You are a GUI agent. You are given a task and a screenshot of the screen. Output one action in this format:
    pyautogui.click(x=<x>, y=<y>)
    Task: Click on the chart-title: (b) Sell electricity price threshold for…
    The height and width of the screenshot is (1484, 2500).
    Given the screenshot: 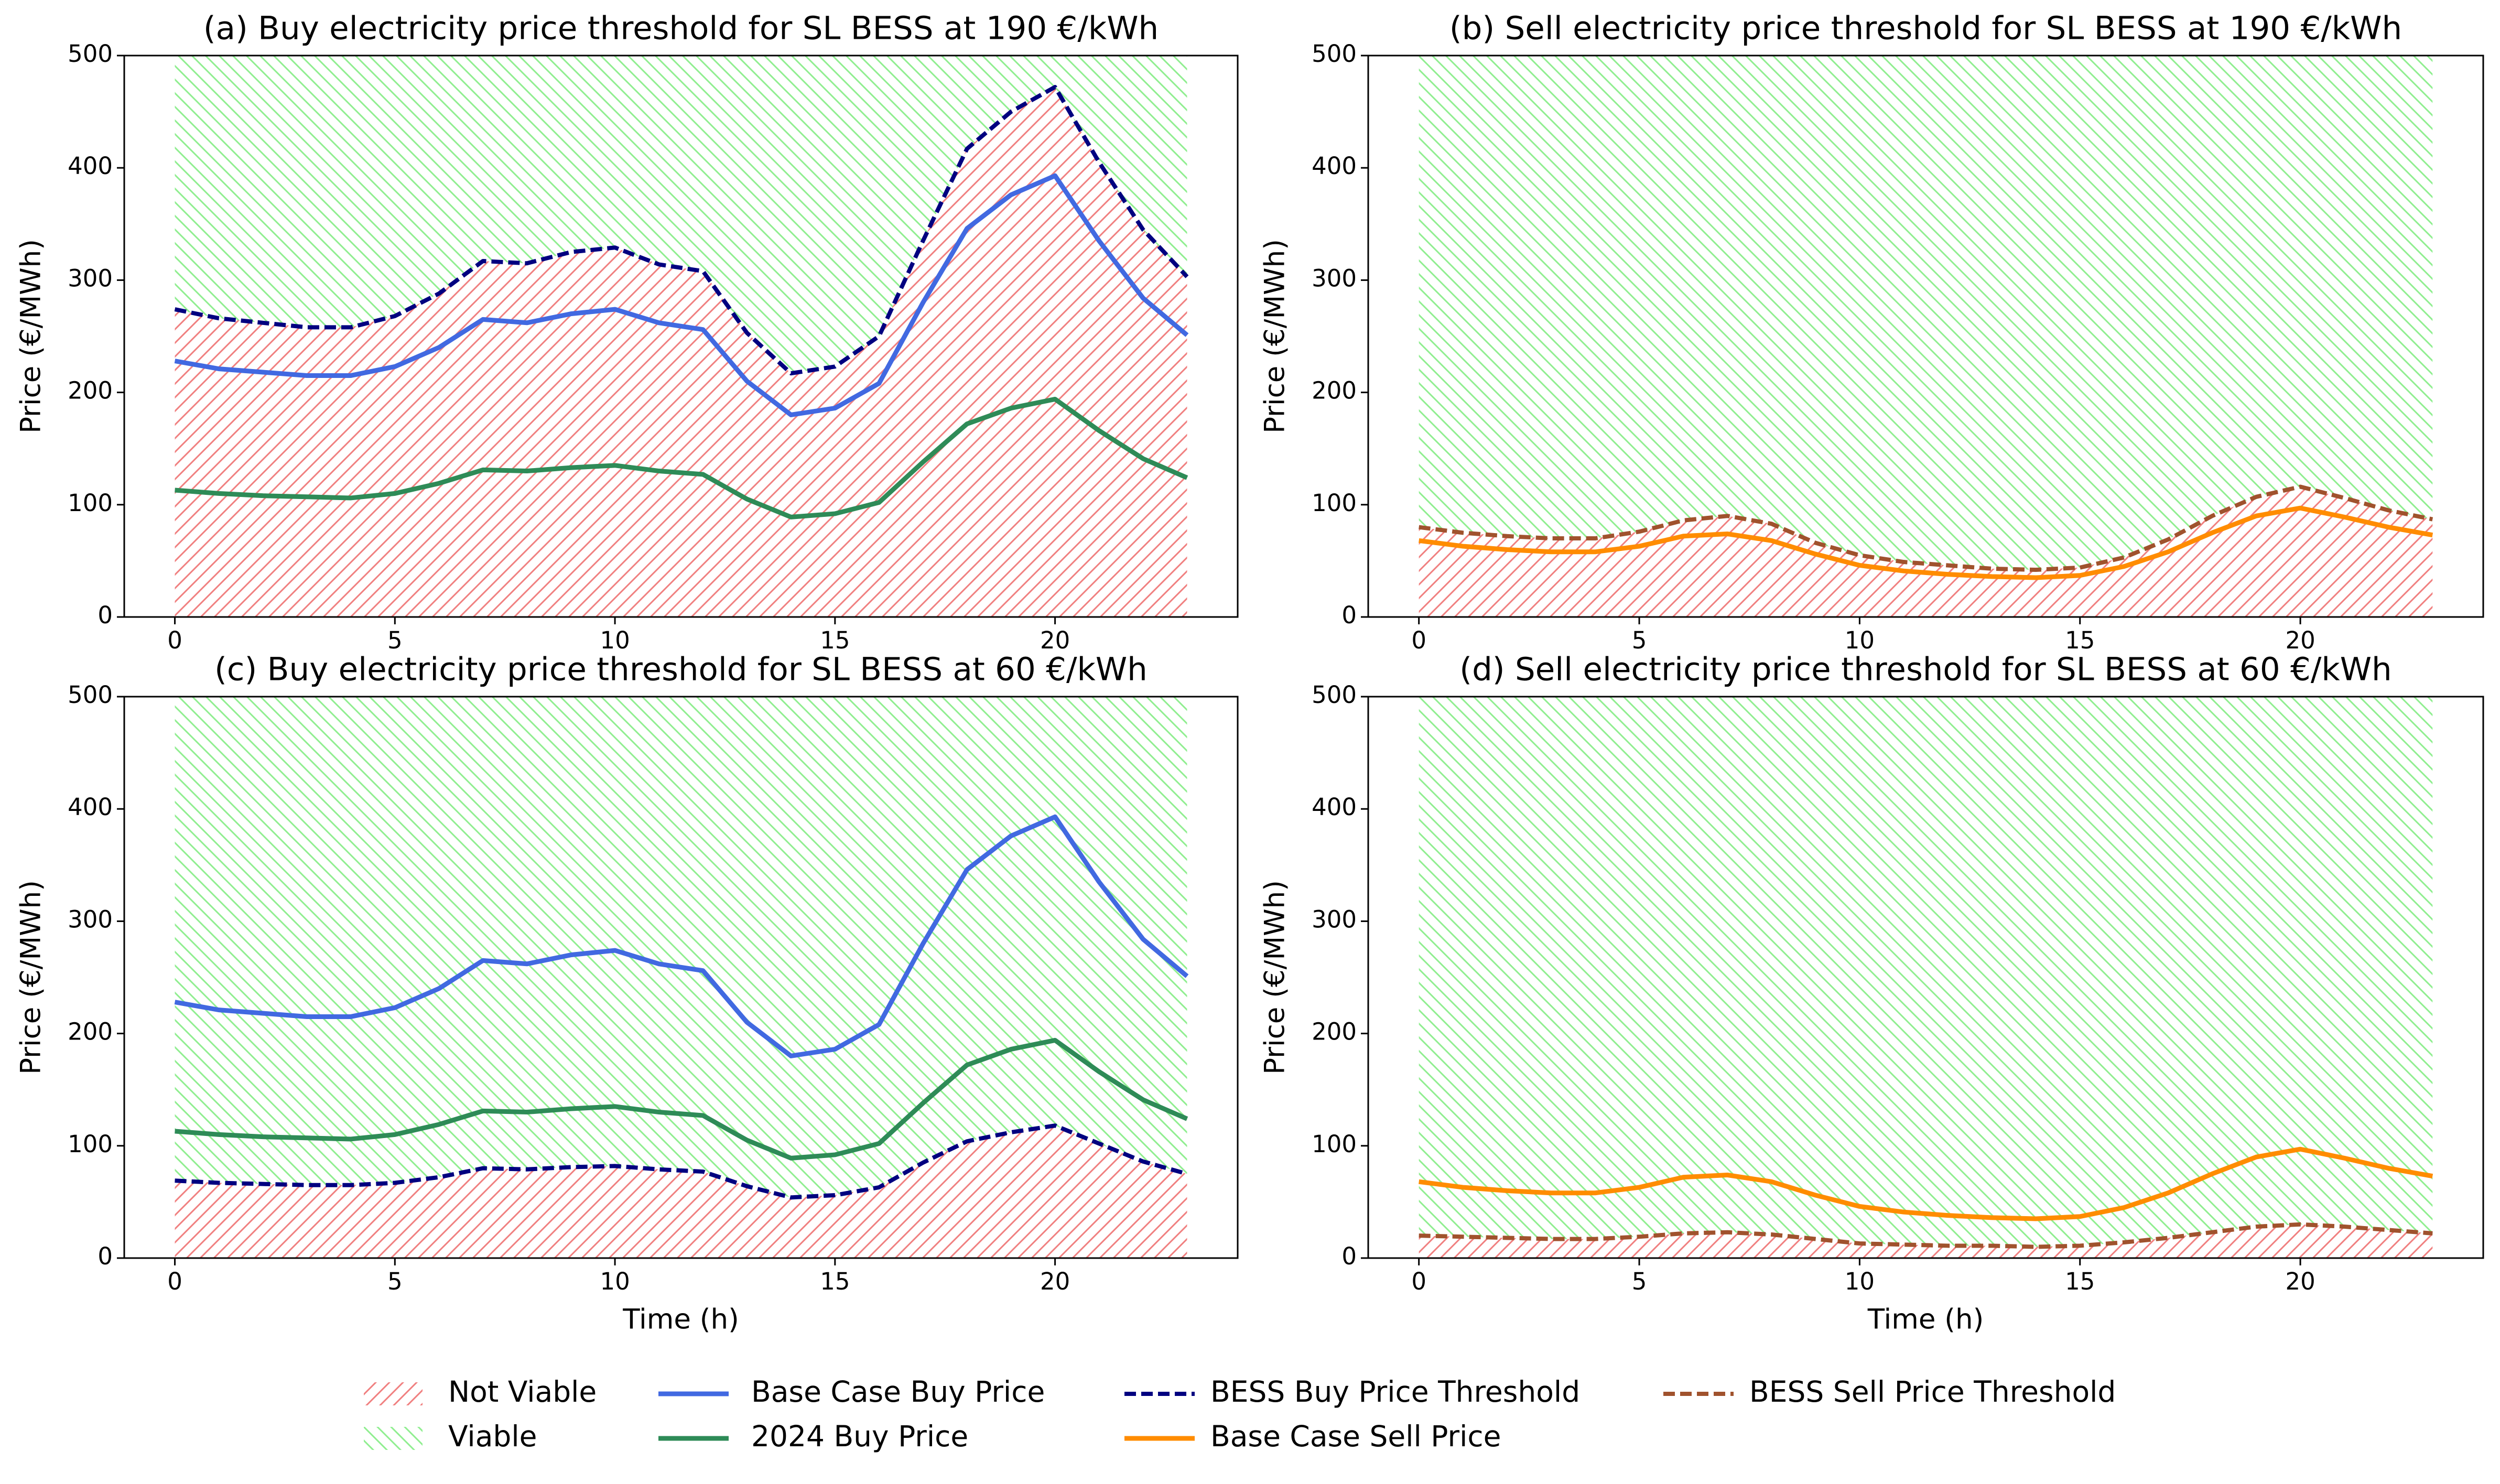 What is the action you would take?
    pyautogui.click(x=1925, y=28)
    